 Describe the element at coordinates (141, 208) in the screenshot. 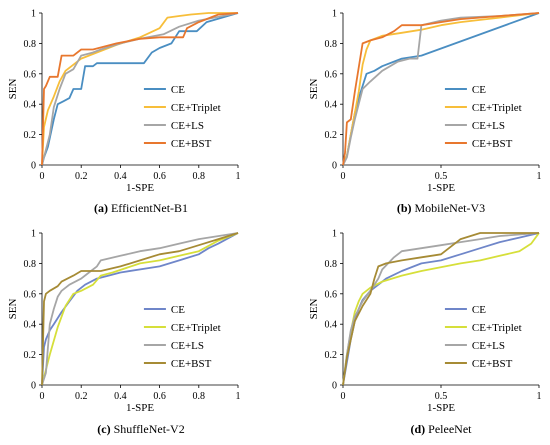

I see `panel-caption: (a) EfficientNet-B1` at that location.